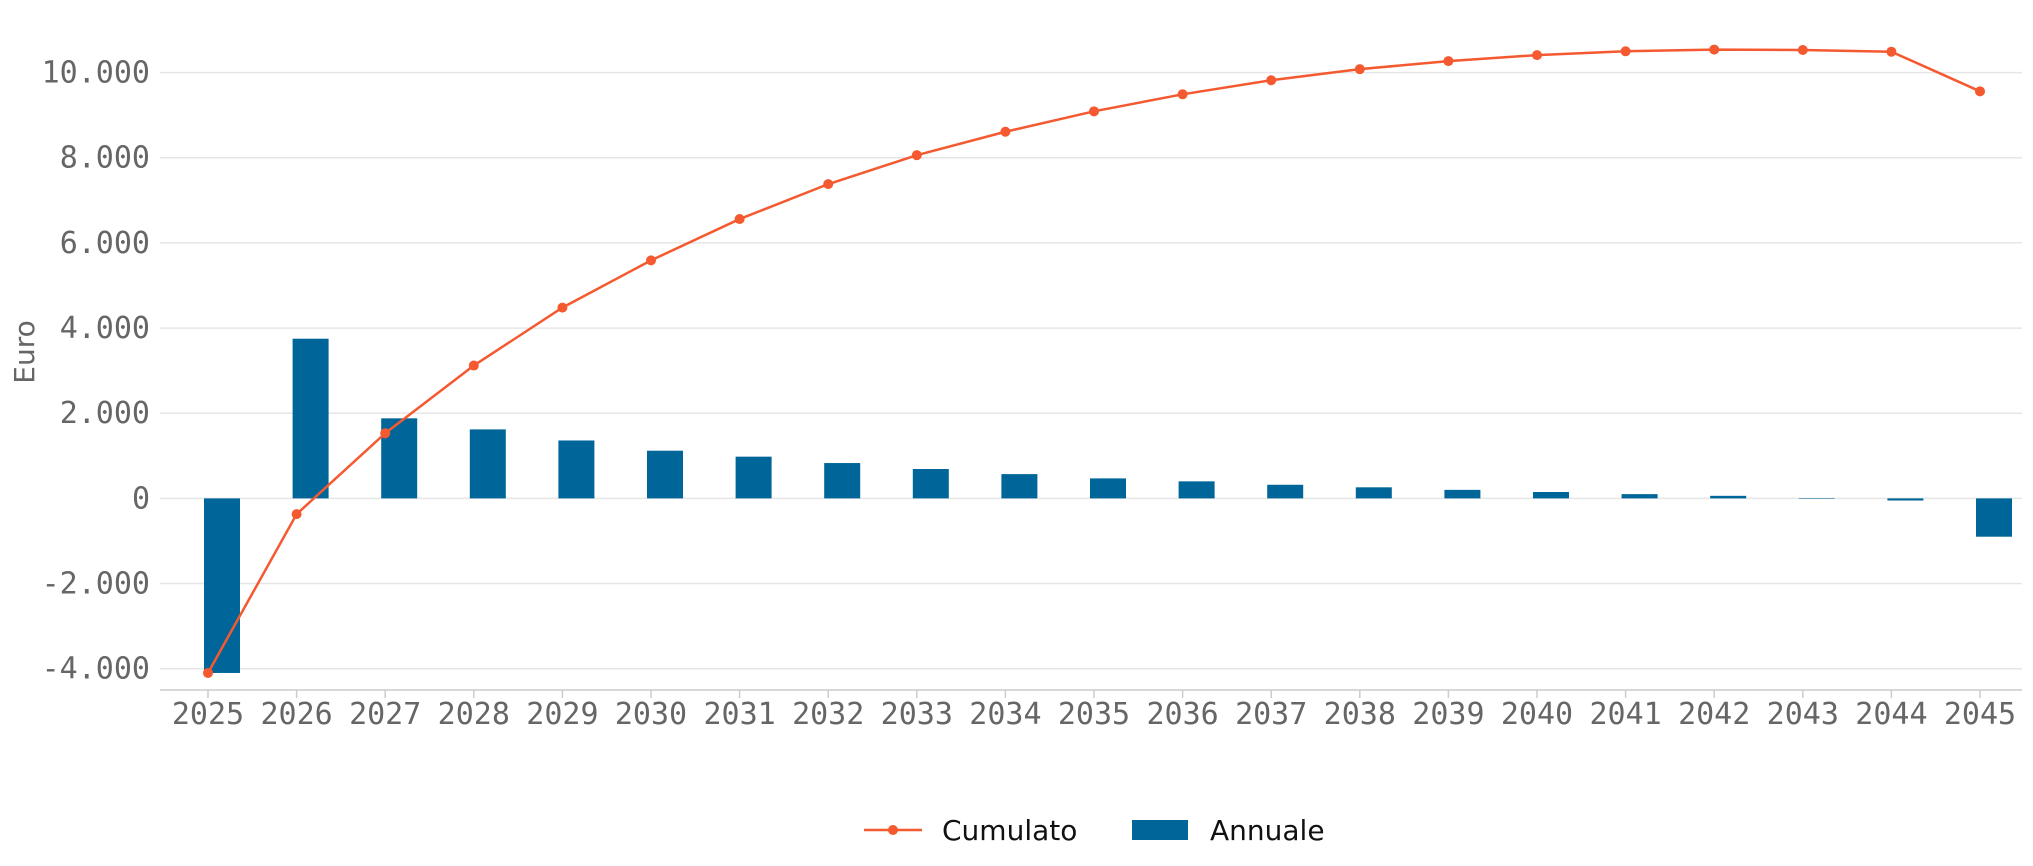  What do you see at coordinates (105, 413) in the screenshot?
I see `y-tick-label: 2.000` at bounding box center [105, 413].